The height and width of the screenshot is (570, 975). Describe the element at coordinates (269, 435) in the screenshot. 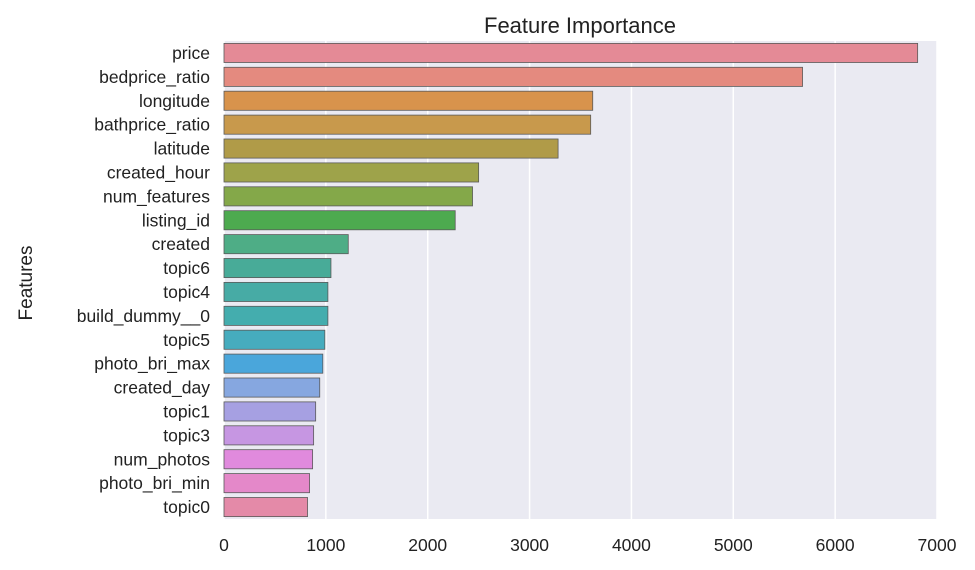

I see `bar-topic3` at that location.